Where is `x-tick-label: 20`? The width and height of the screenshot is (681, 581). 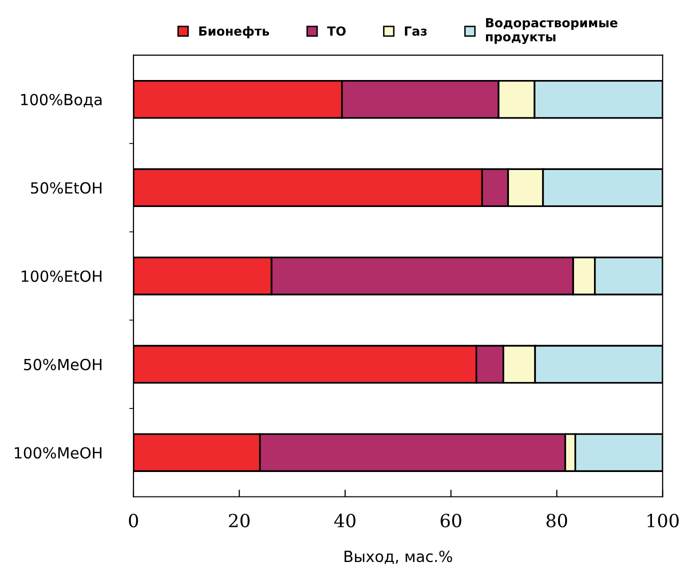
x-tick-label: 20 is located at coordinates (239, 521).